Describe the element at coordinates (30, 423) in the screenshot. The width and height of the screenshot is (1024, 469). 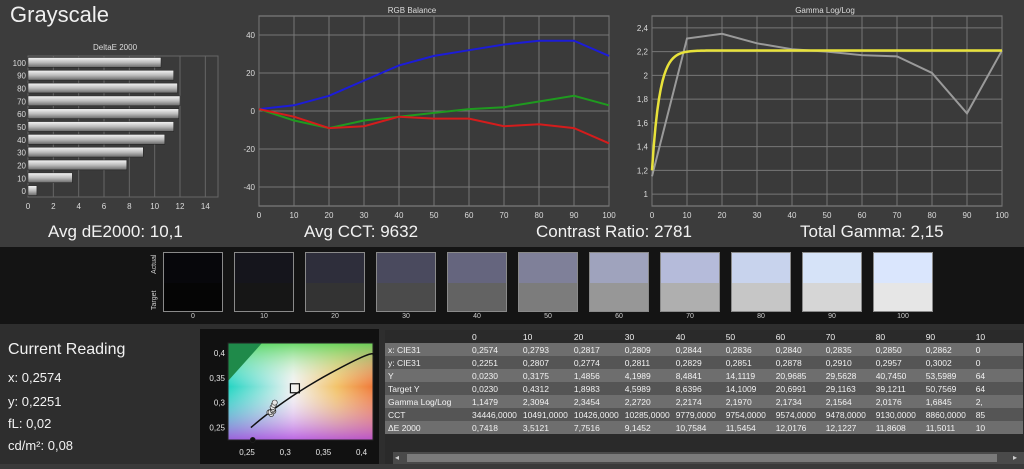
I see `reading-fl: fL: 0,02` at that location.